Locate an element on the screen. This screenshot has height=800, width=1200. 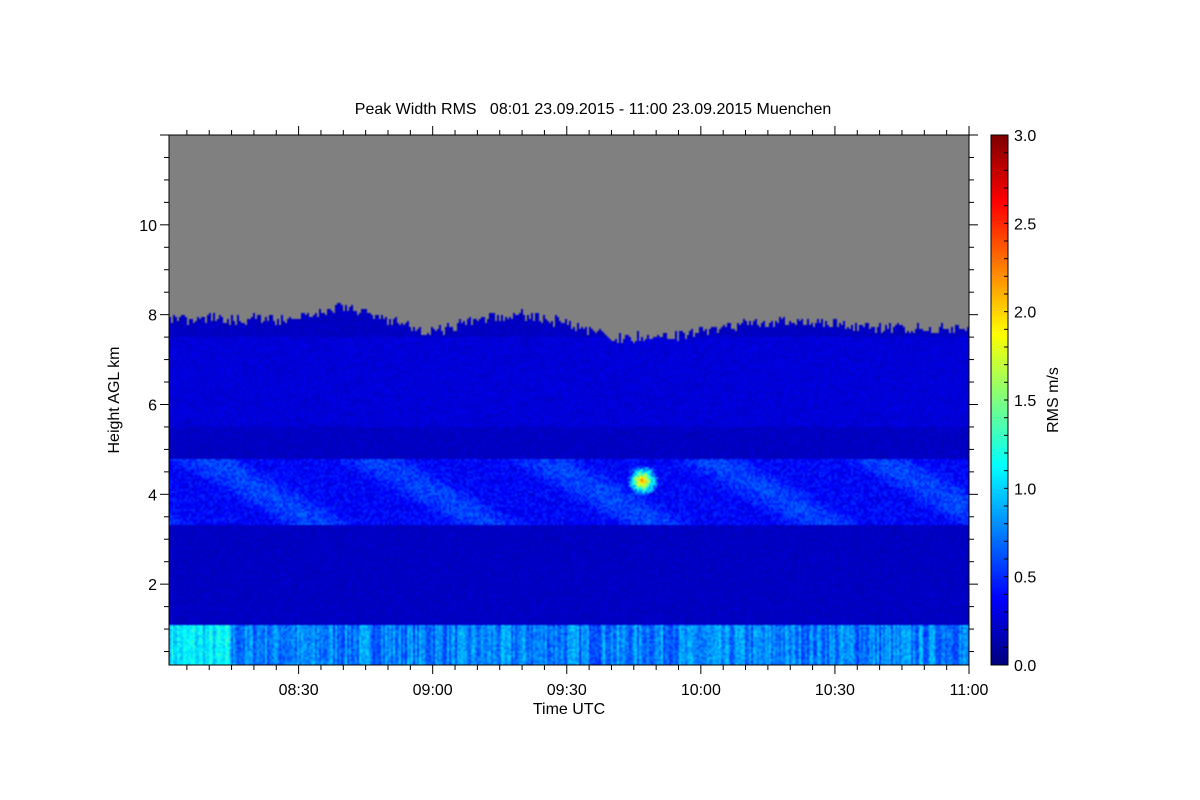
y-tick-label: 6 is located at coordinates (152, 405).